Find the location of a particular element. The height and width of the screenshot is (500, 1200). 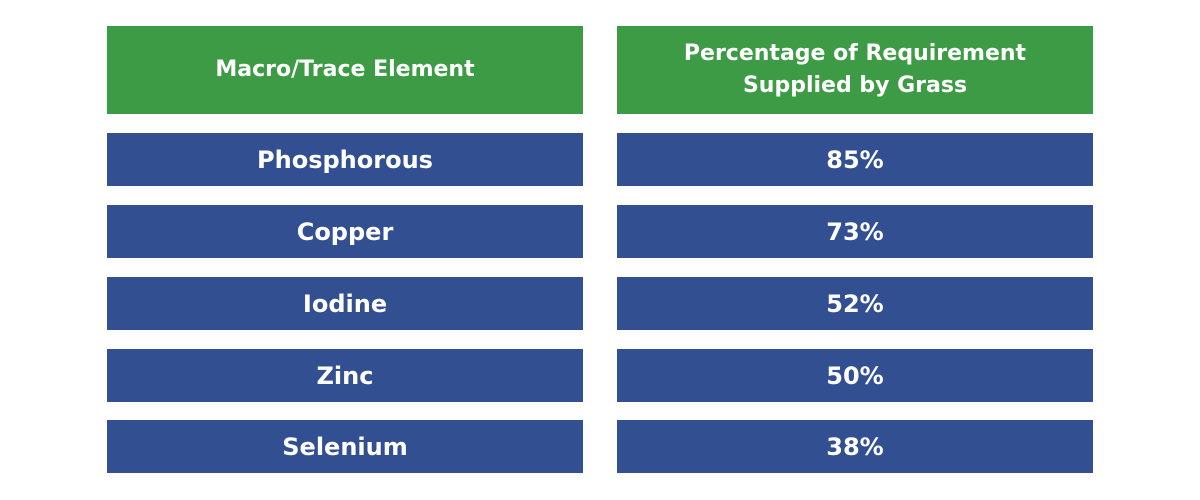

percentage-cell: 50% is located at coordinates (855, 375).